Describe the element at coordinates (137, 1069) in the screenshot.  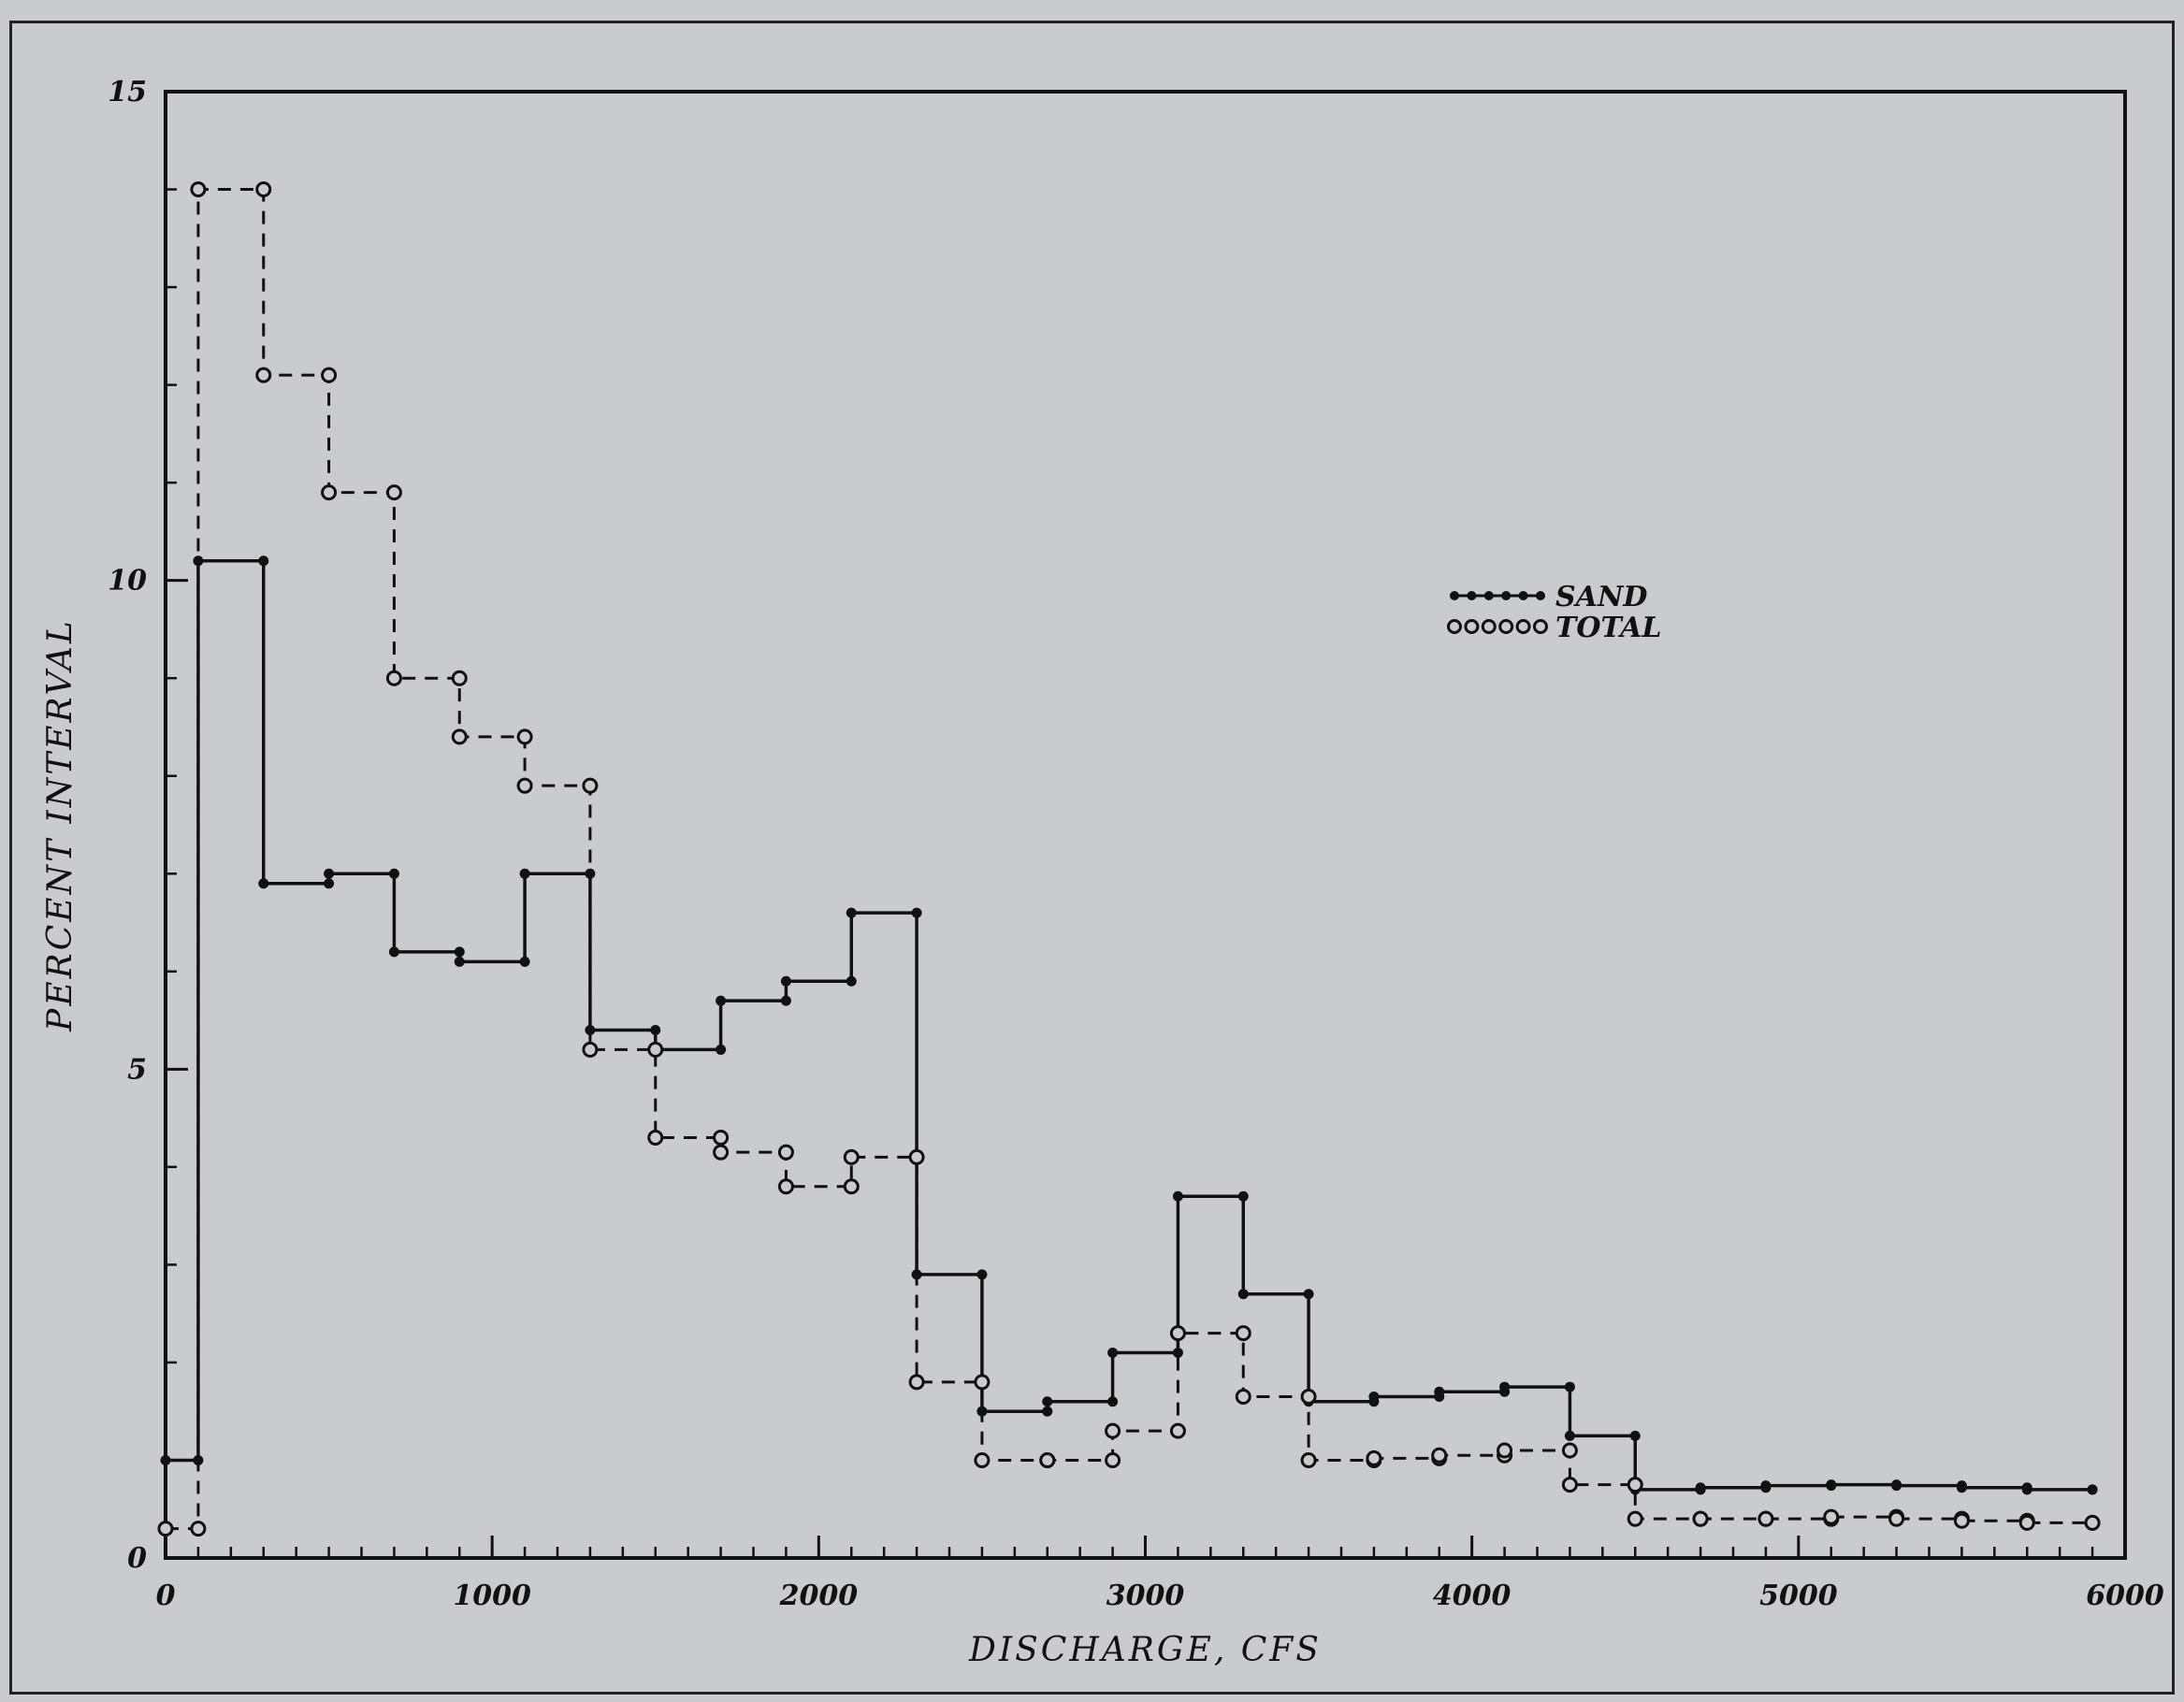
I see `y-tick-label: 5` at that location.